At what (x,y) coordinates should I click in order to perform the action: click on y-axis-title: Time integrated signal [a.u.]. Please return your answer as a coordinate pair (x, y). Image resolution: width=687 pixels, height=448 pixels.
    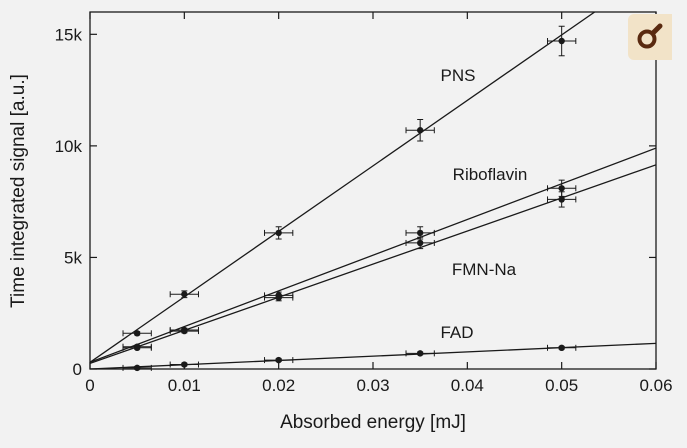
    Looking at the image, I should click on (18, 191).